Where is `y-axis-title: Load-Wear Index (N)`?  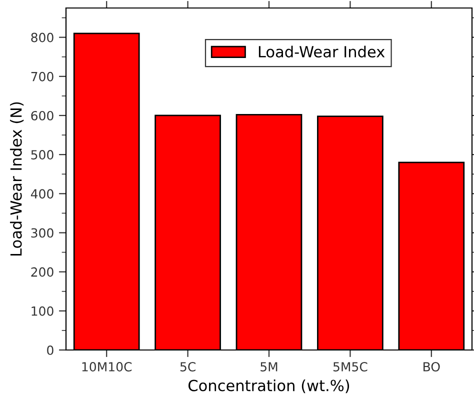 y-axis-title: Load-Wear Index (N) is located at coordinates (17, 179).